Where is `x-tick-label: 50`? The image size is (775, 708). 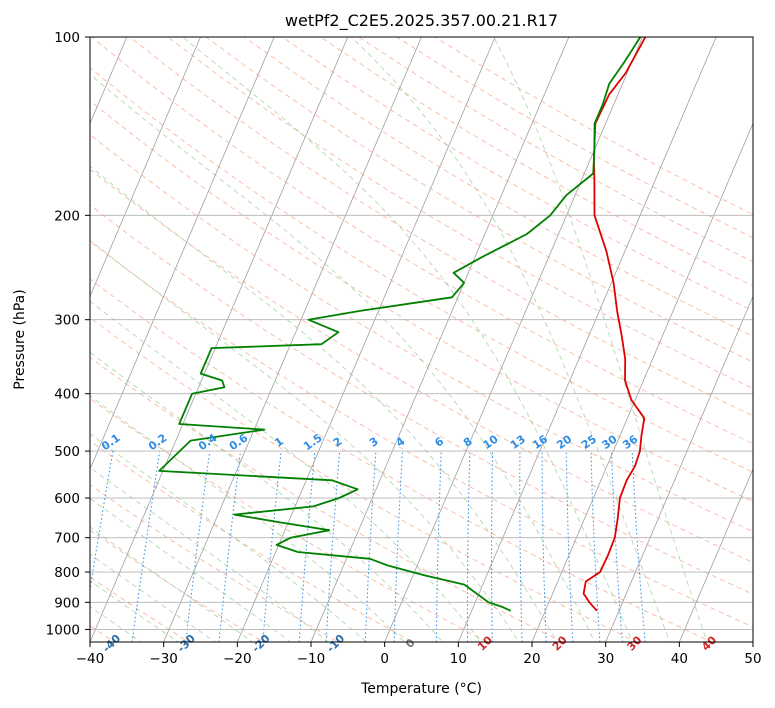 x-tick-label: 50 is located at coordinates (752, 659).